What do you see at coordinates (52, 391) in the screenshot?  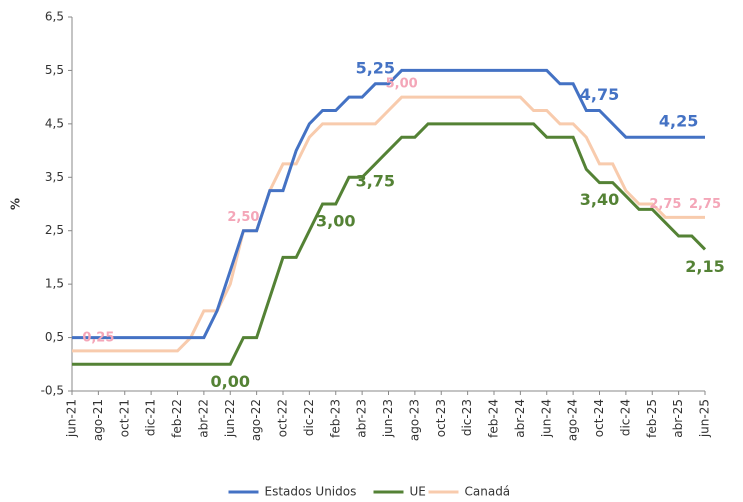 I see `y-tick-label: -0,5` at bounding box center [52, 391].